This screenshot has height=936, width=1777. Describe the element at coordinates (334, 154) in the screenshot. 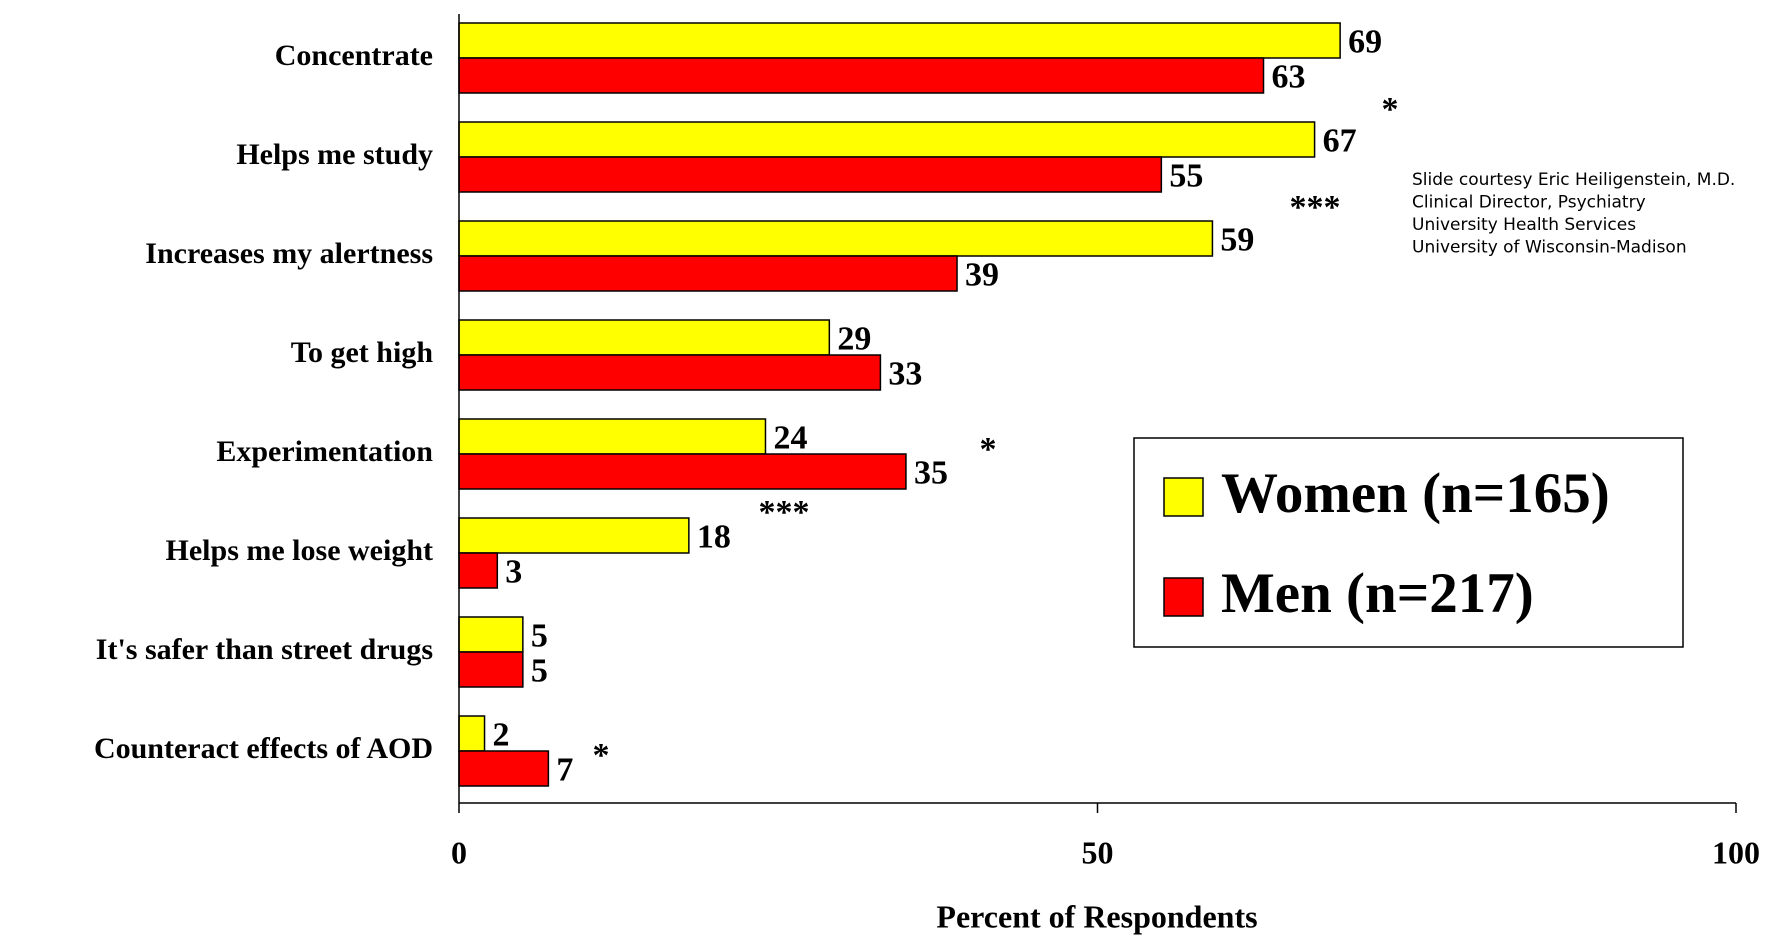

I see `y-tick-label: Helps me study` at that location.